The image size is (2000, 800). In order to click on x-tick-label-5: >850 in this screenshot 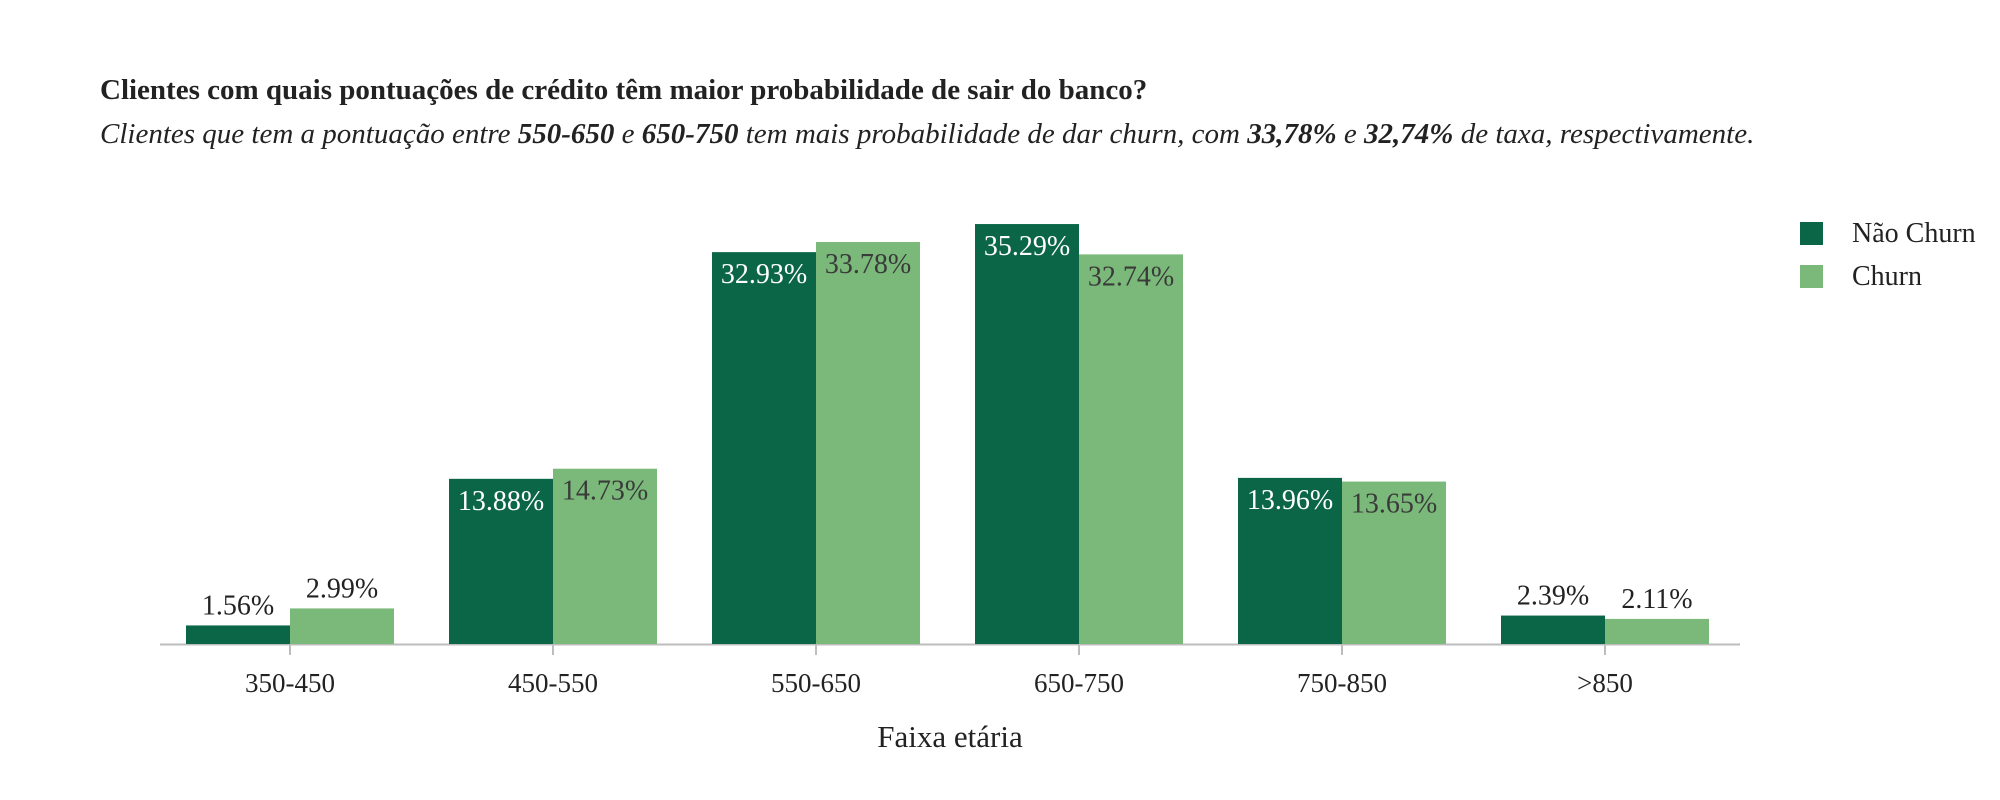, I will do `click(1605, 683)`.